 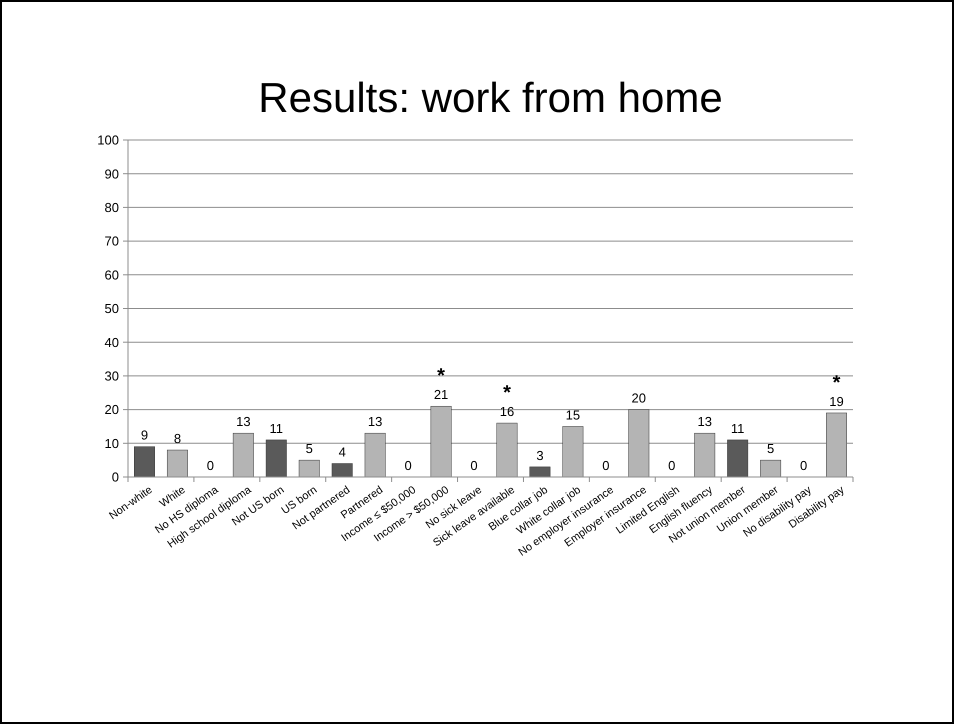 What do you see at coordinates (507, 412) in the screenshot?
I see `data-label: 16` at bounding box center [507, 412].